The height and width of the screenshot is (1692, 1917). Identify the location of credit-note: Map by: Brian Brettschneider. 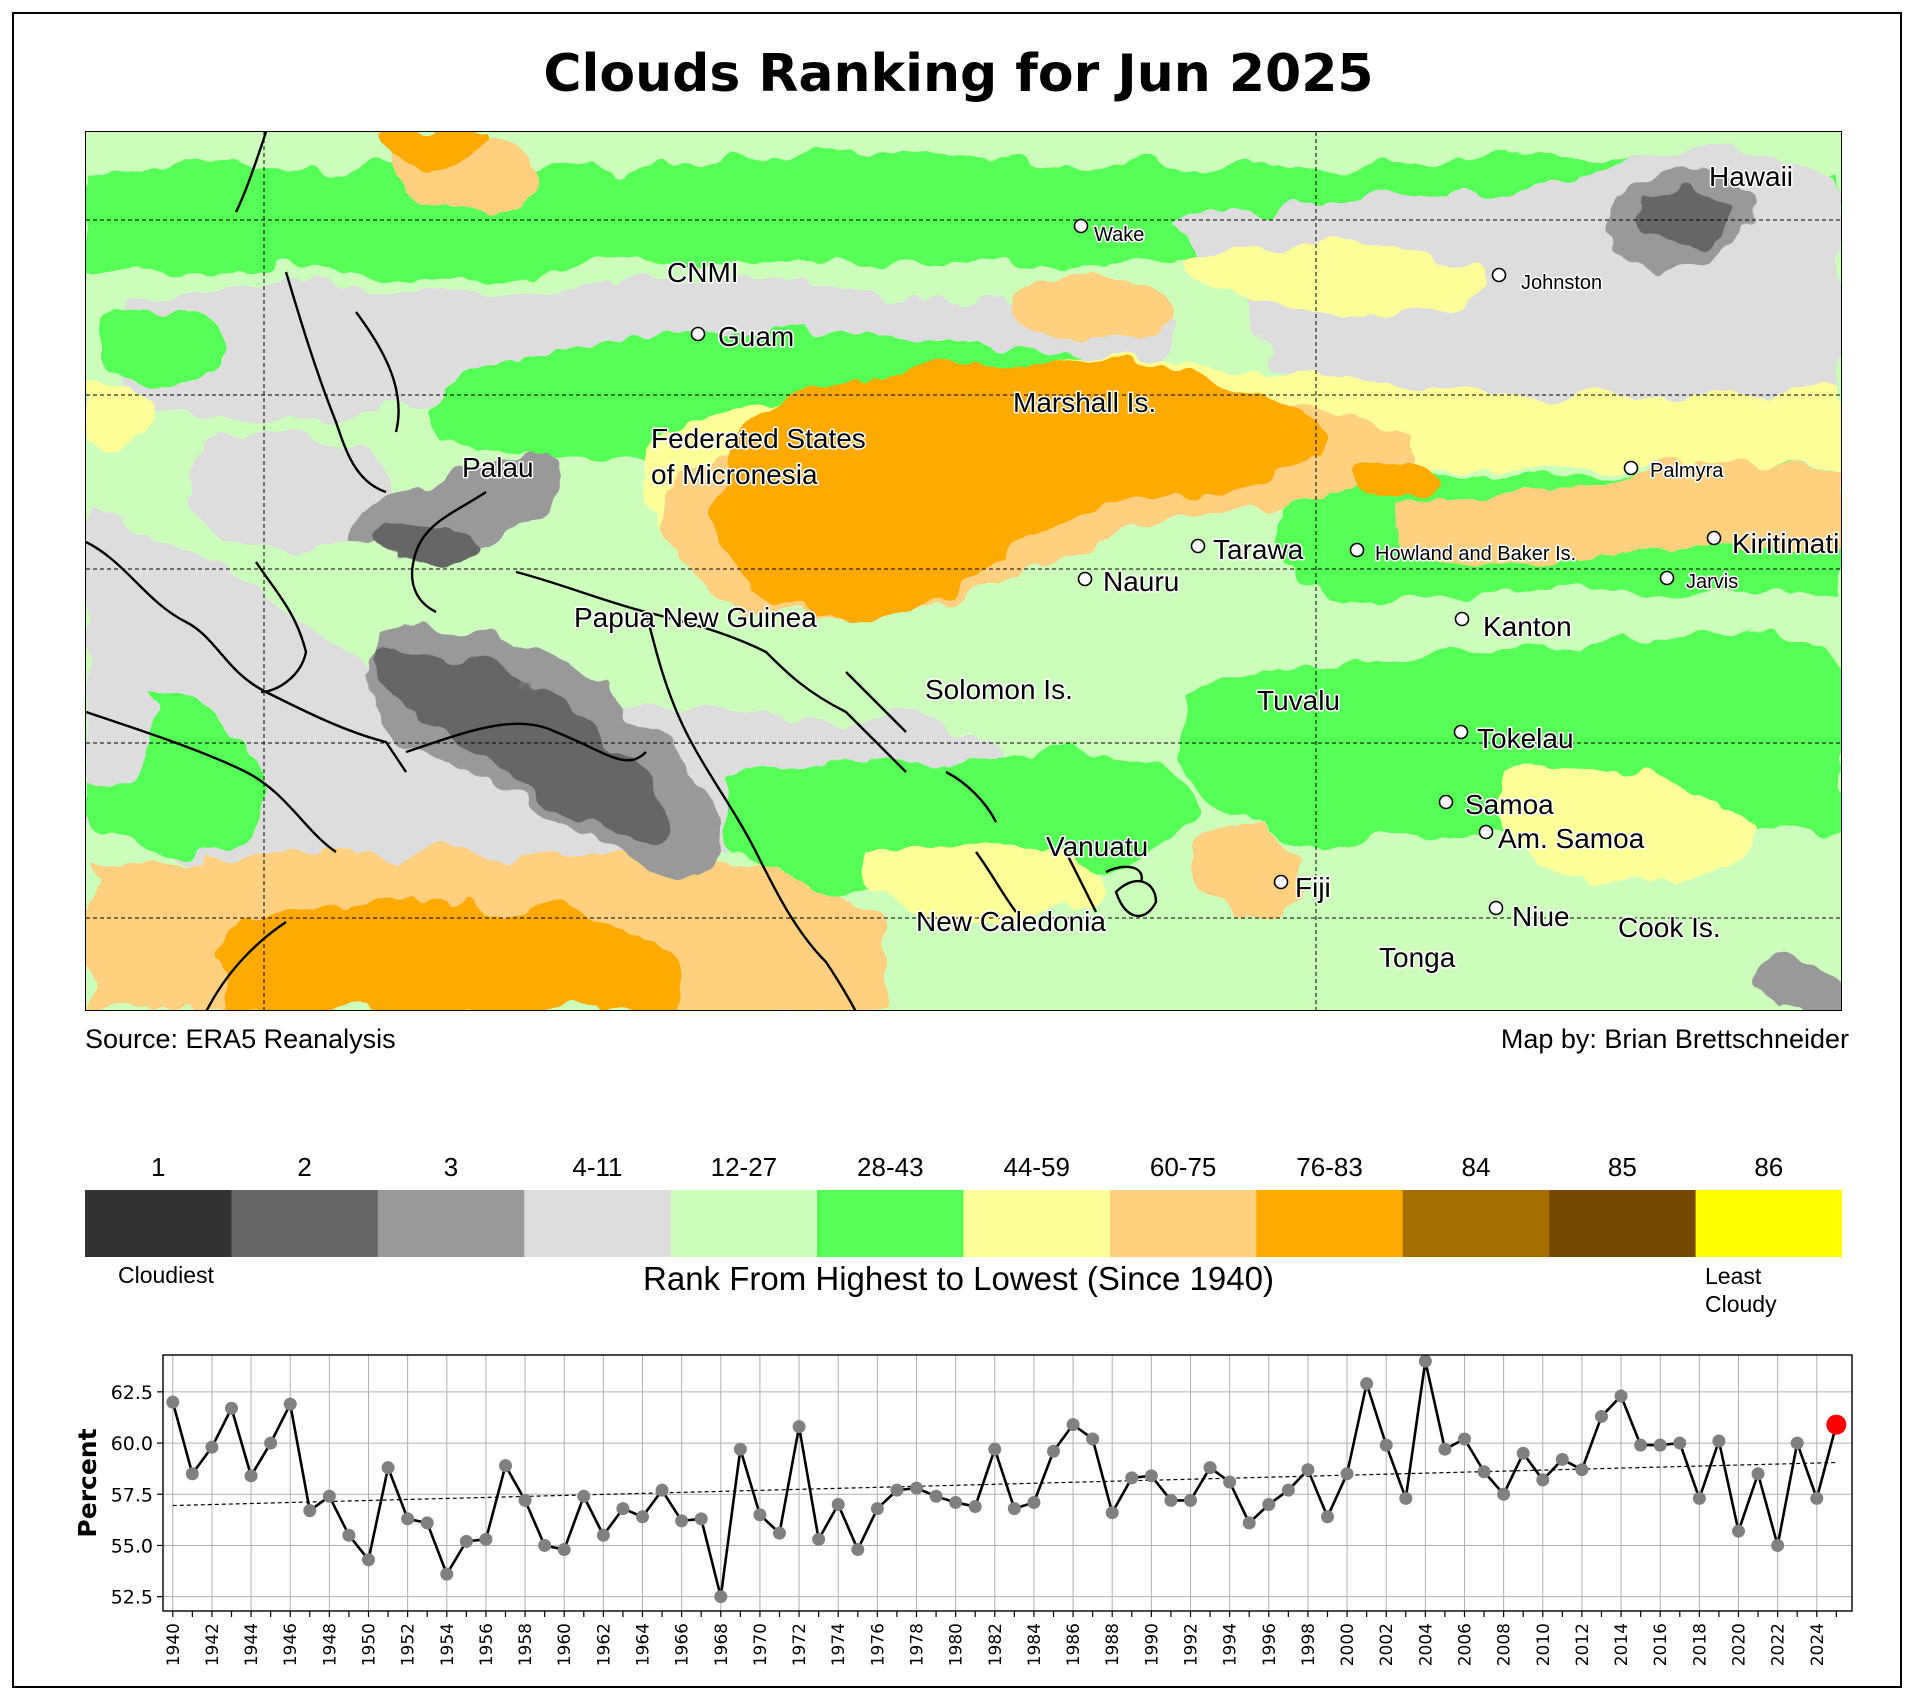
(1674, 1039).